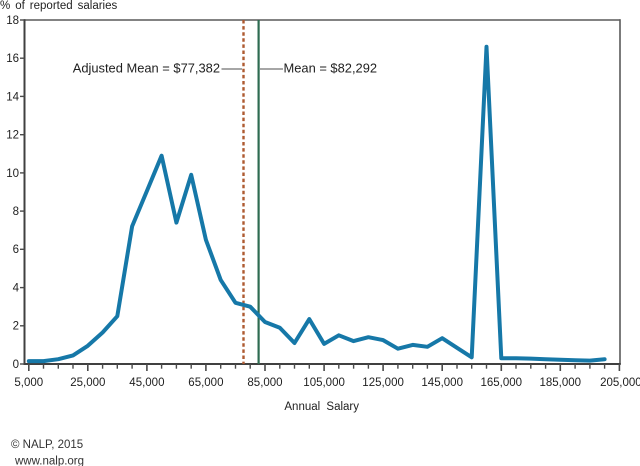 The height and width of the screenshot is (466, 640). Describe the element at coordinates (16, 327) in the screenshot. I see `svg-text: 2` at that location.